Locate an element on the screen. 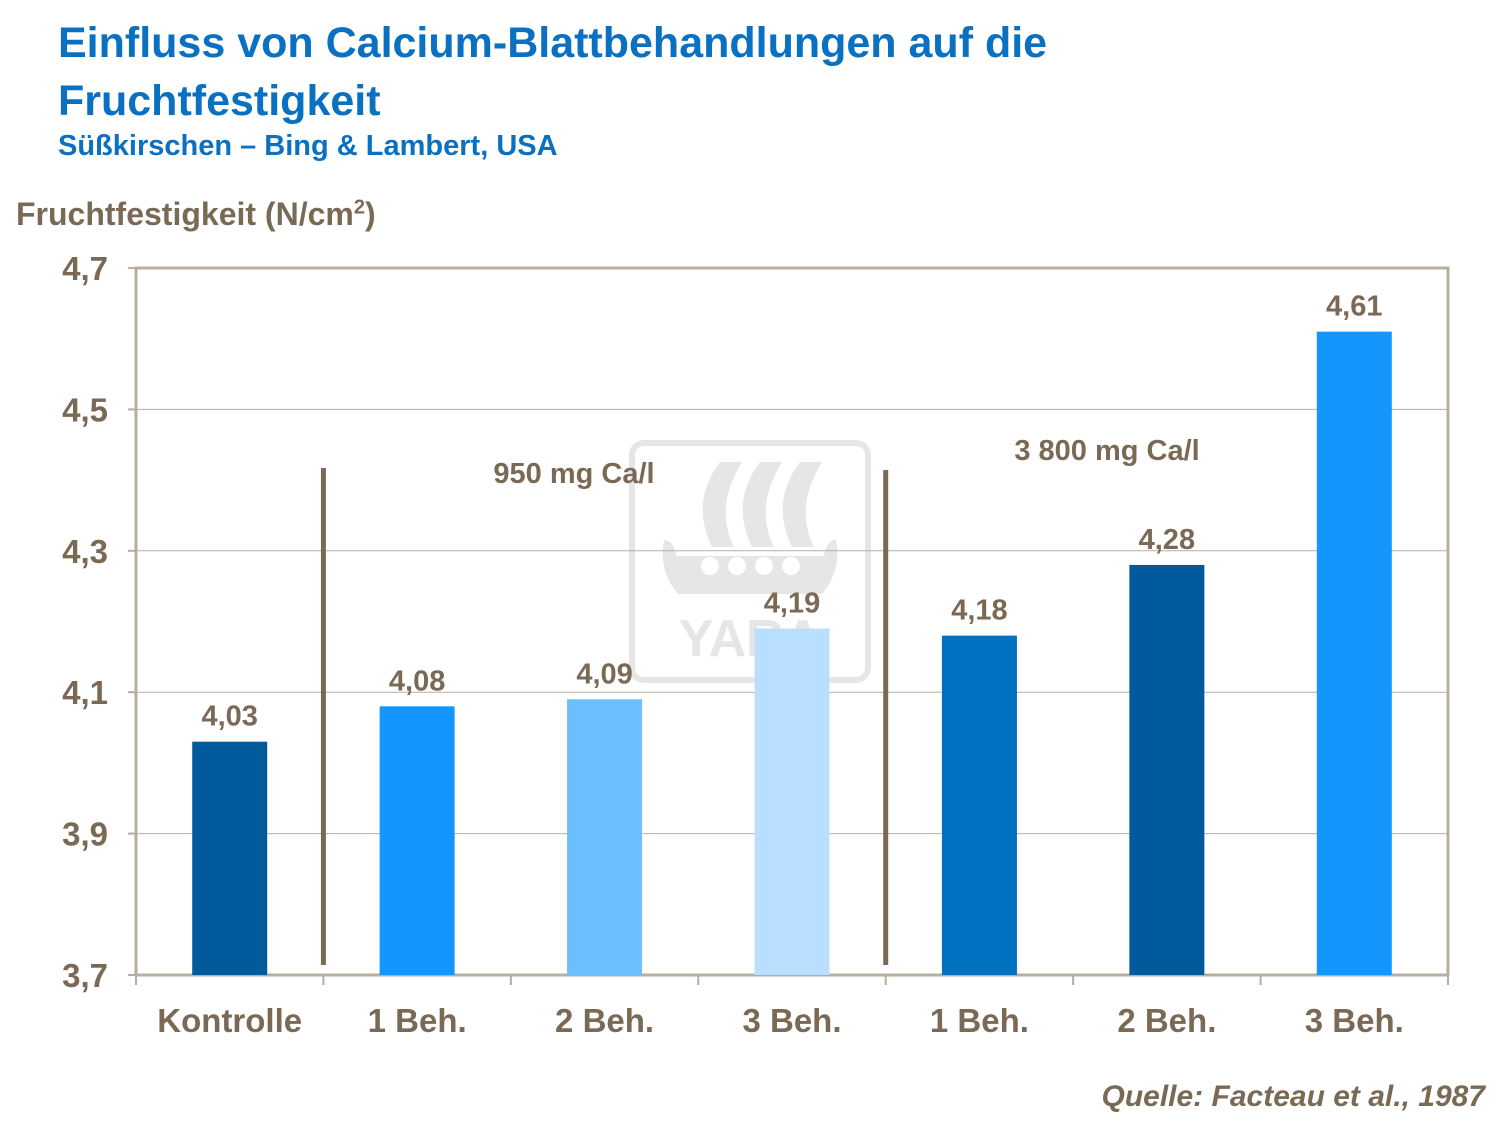 This screenshot has width=1501, height=1125. data-label: 4,18 is located at coordinates (979, 611).